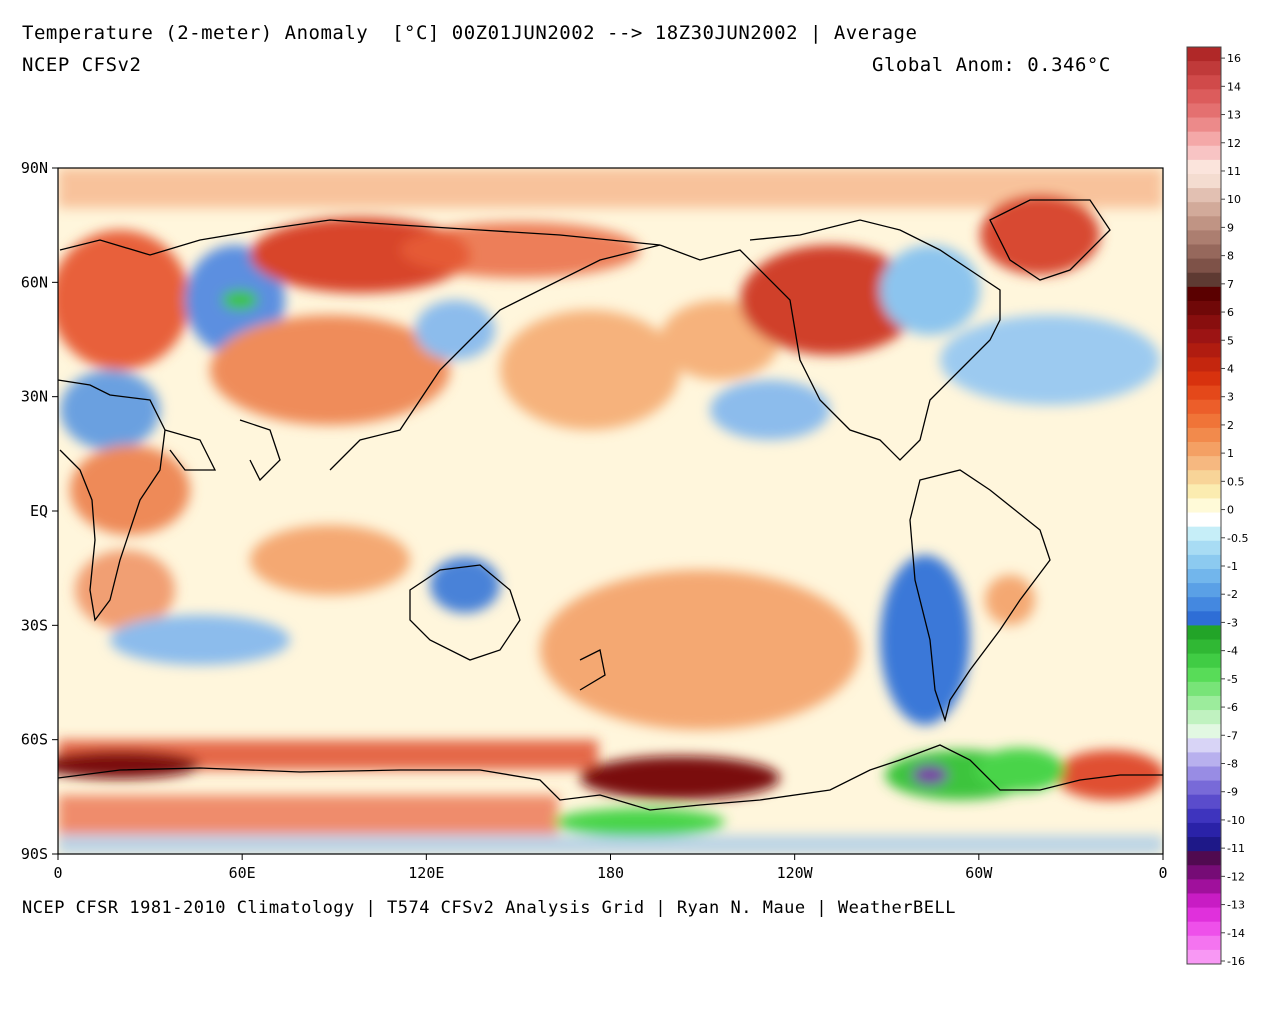  What do you see at coordinates (1234, 115) in the screenshot?
I see `legend-label: 13` at bounding box center [1234, 115].